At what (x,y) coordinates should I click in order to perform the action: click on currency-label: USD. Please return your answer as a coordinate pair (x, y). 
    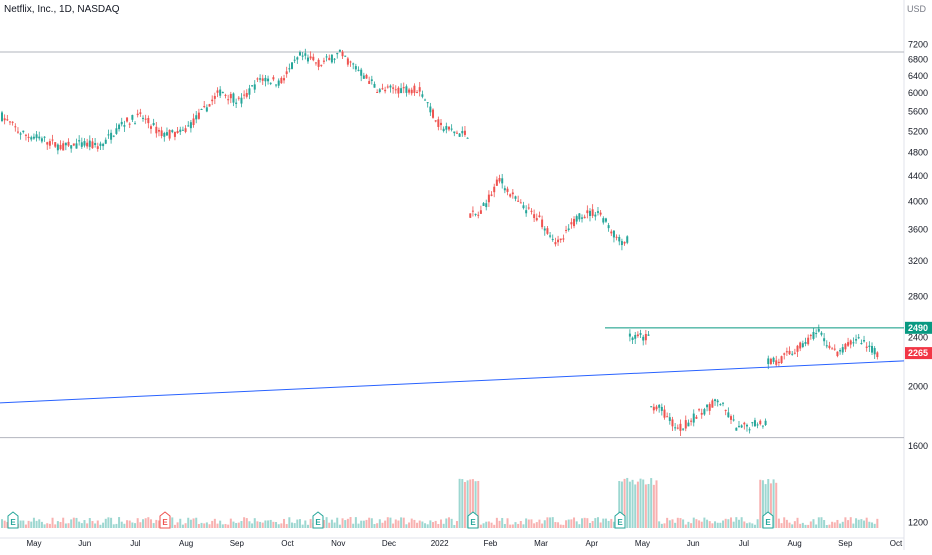
    Looking at the image, I should click on (916, 9).